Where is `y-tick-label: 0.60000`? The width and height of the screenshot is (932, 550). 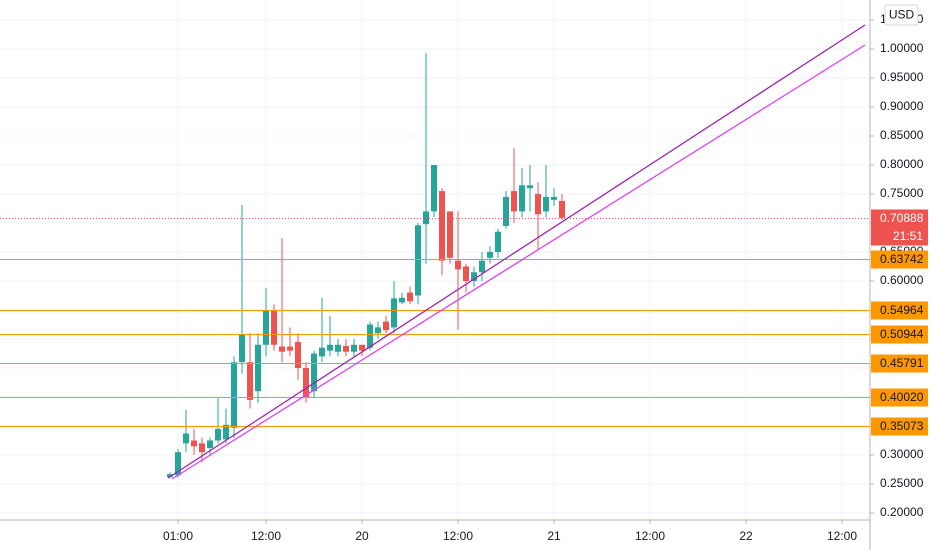
y-tick-label: 0.60000 is located at coordinates (902, 280).